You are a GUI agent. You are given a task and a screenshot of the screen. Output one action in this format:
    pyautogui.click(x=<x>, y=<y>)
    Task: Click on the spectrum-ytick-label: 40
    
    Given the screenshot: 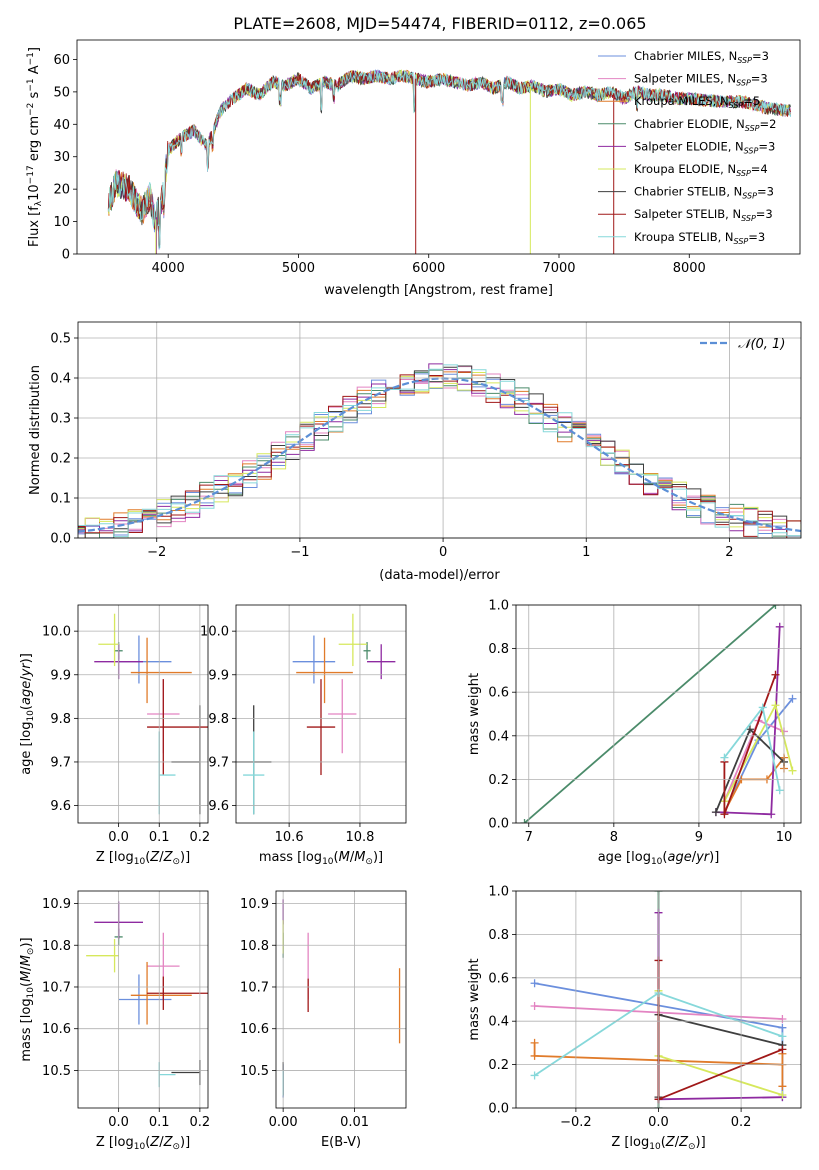 What is the action you would take?
    pyautogui.click(x=61, y=125)
    